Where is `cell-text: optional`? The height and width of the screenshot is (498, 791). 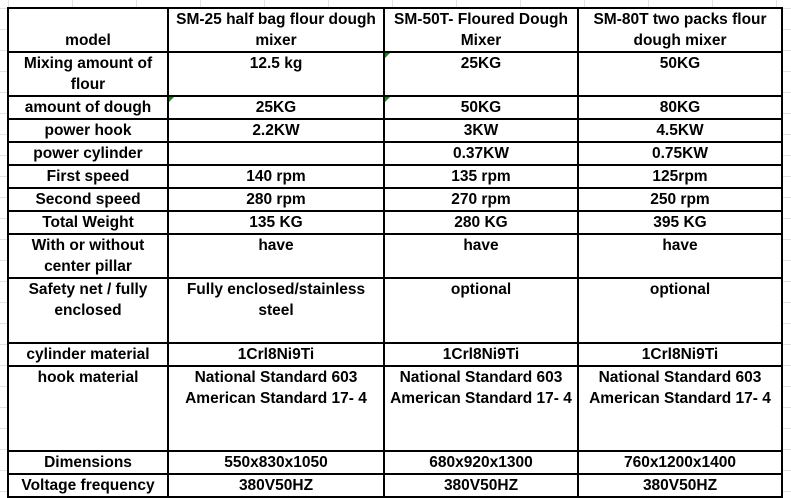 cell-text: optional is located at coordinates (680, 289).